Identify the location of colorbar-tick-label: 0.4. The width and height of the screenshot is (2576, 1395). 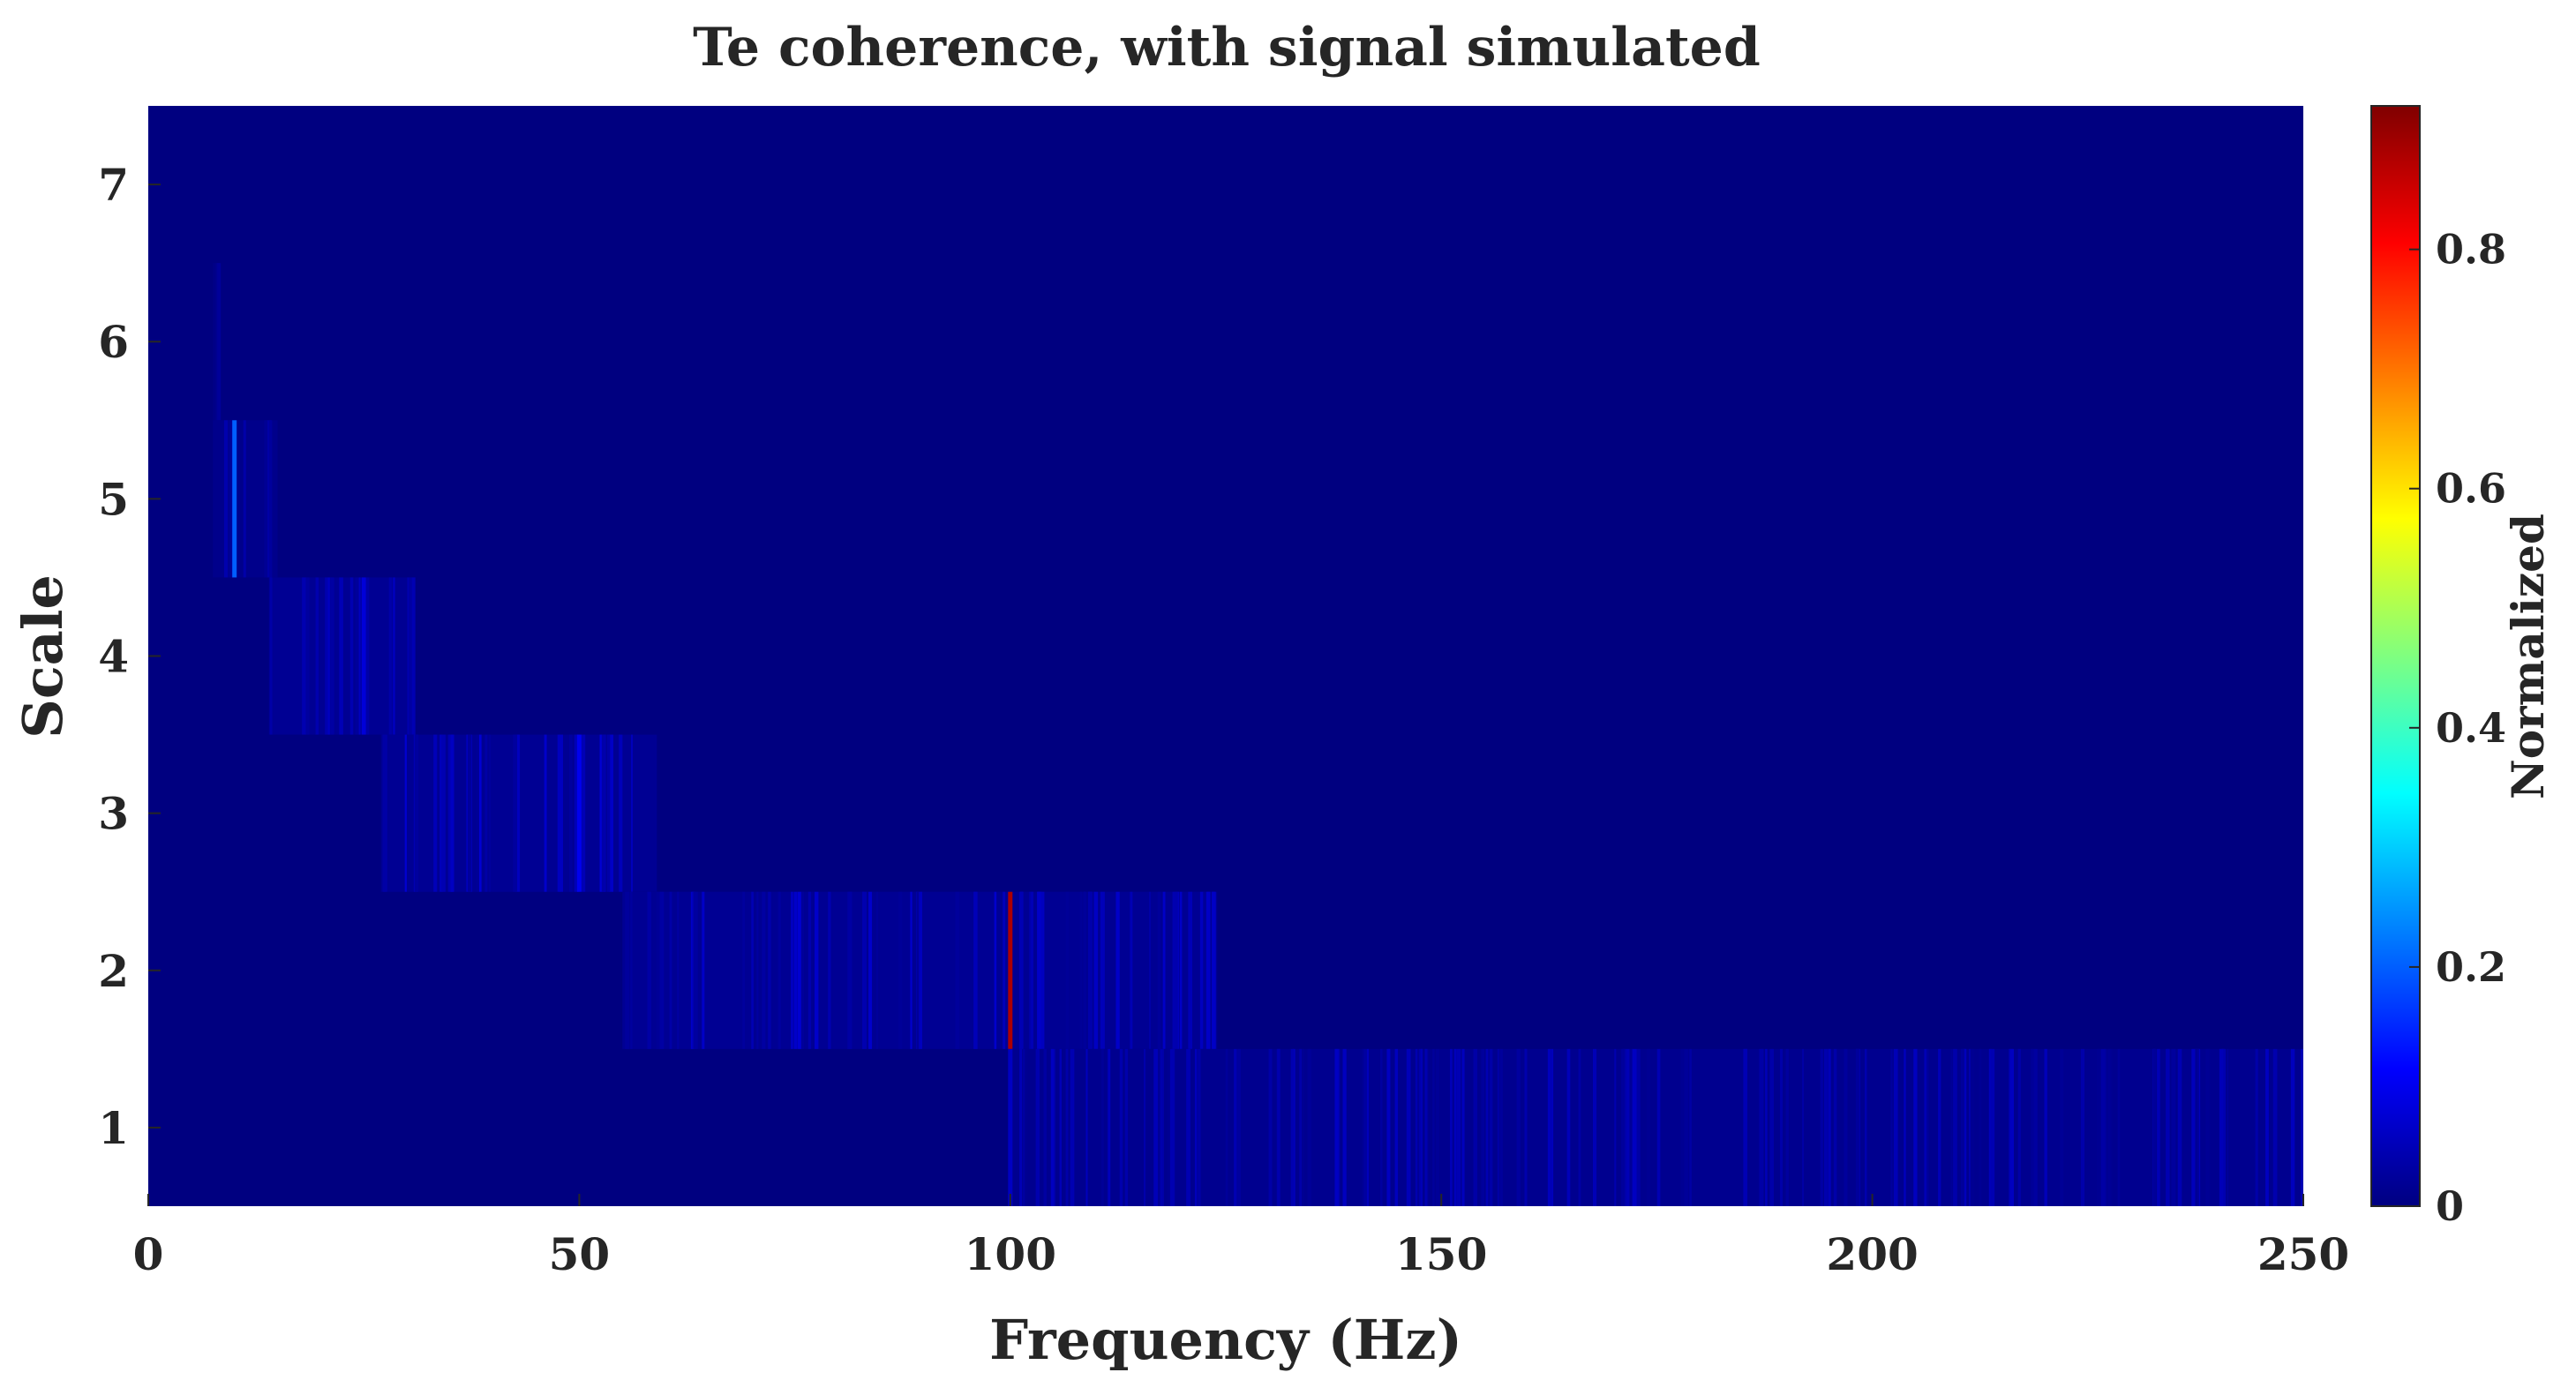
(2471, 728).